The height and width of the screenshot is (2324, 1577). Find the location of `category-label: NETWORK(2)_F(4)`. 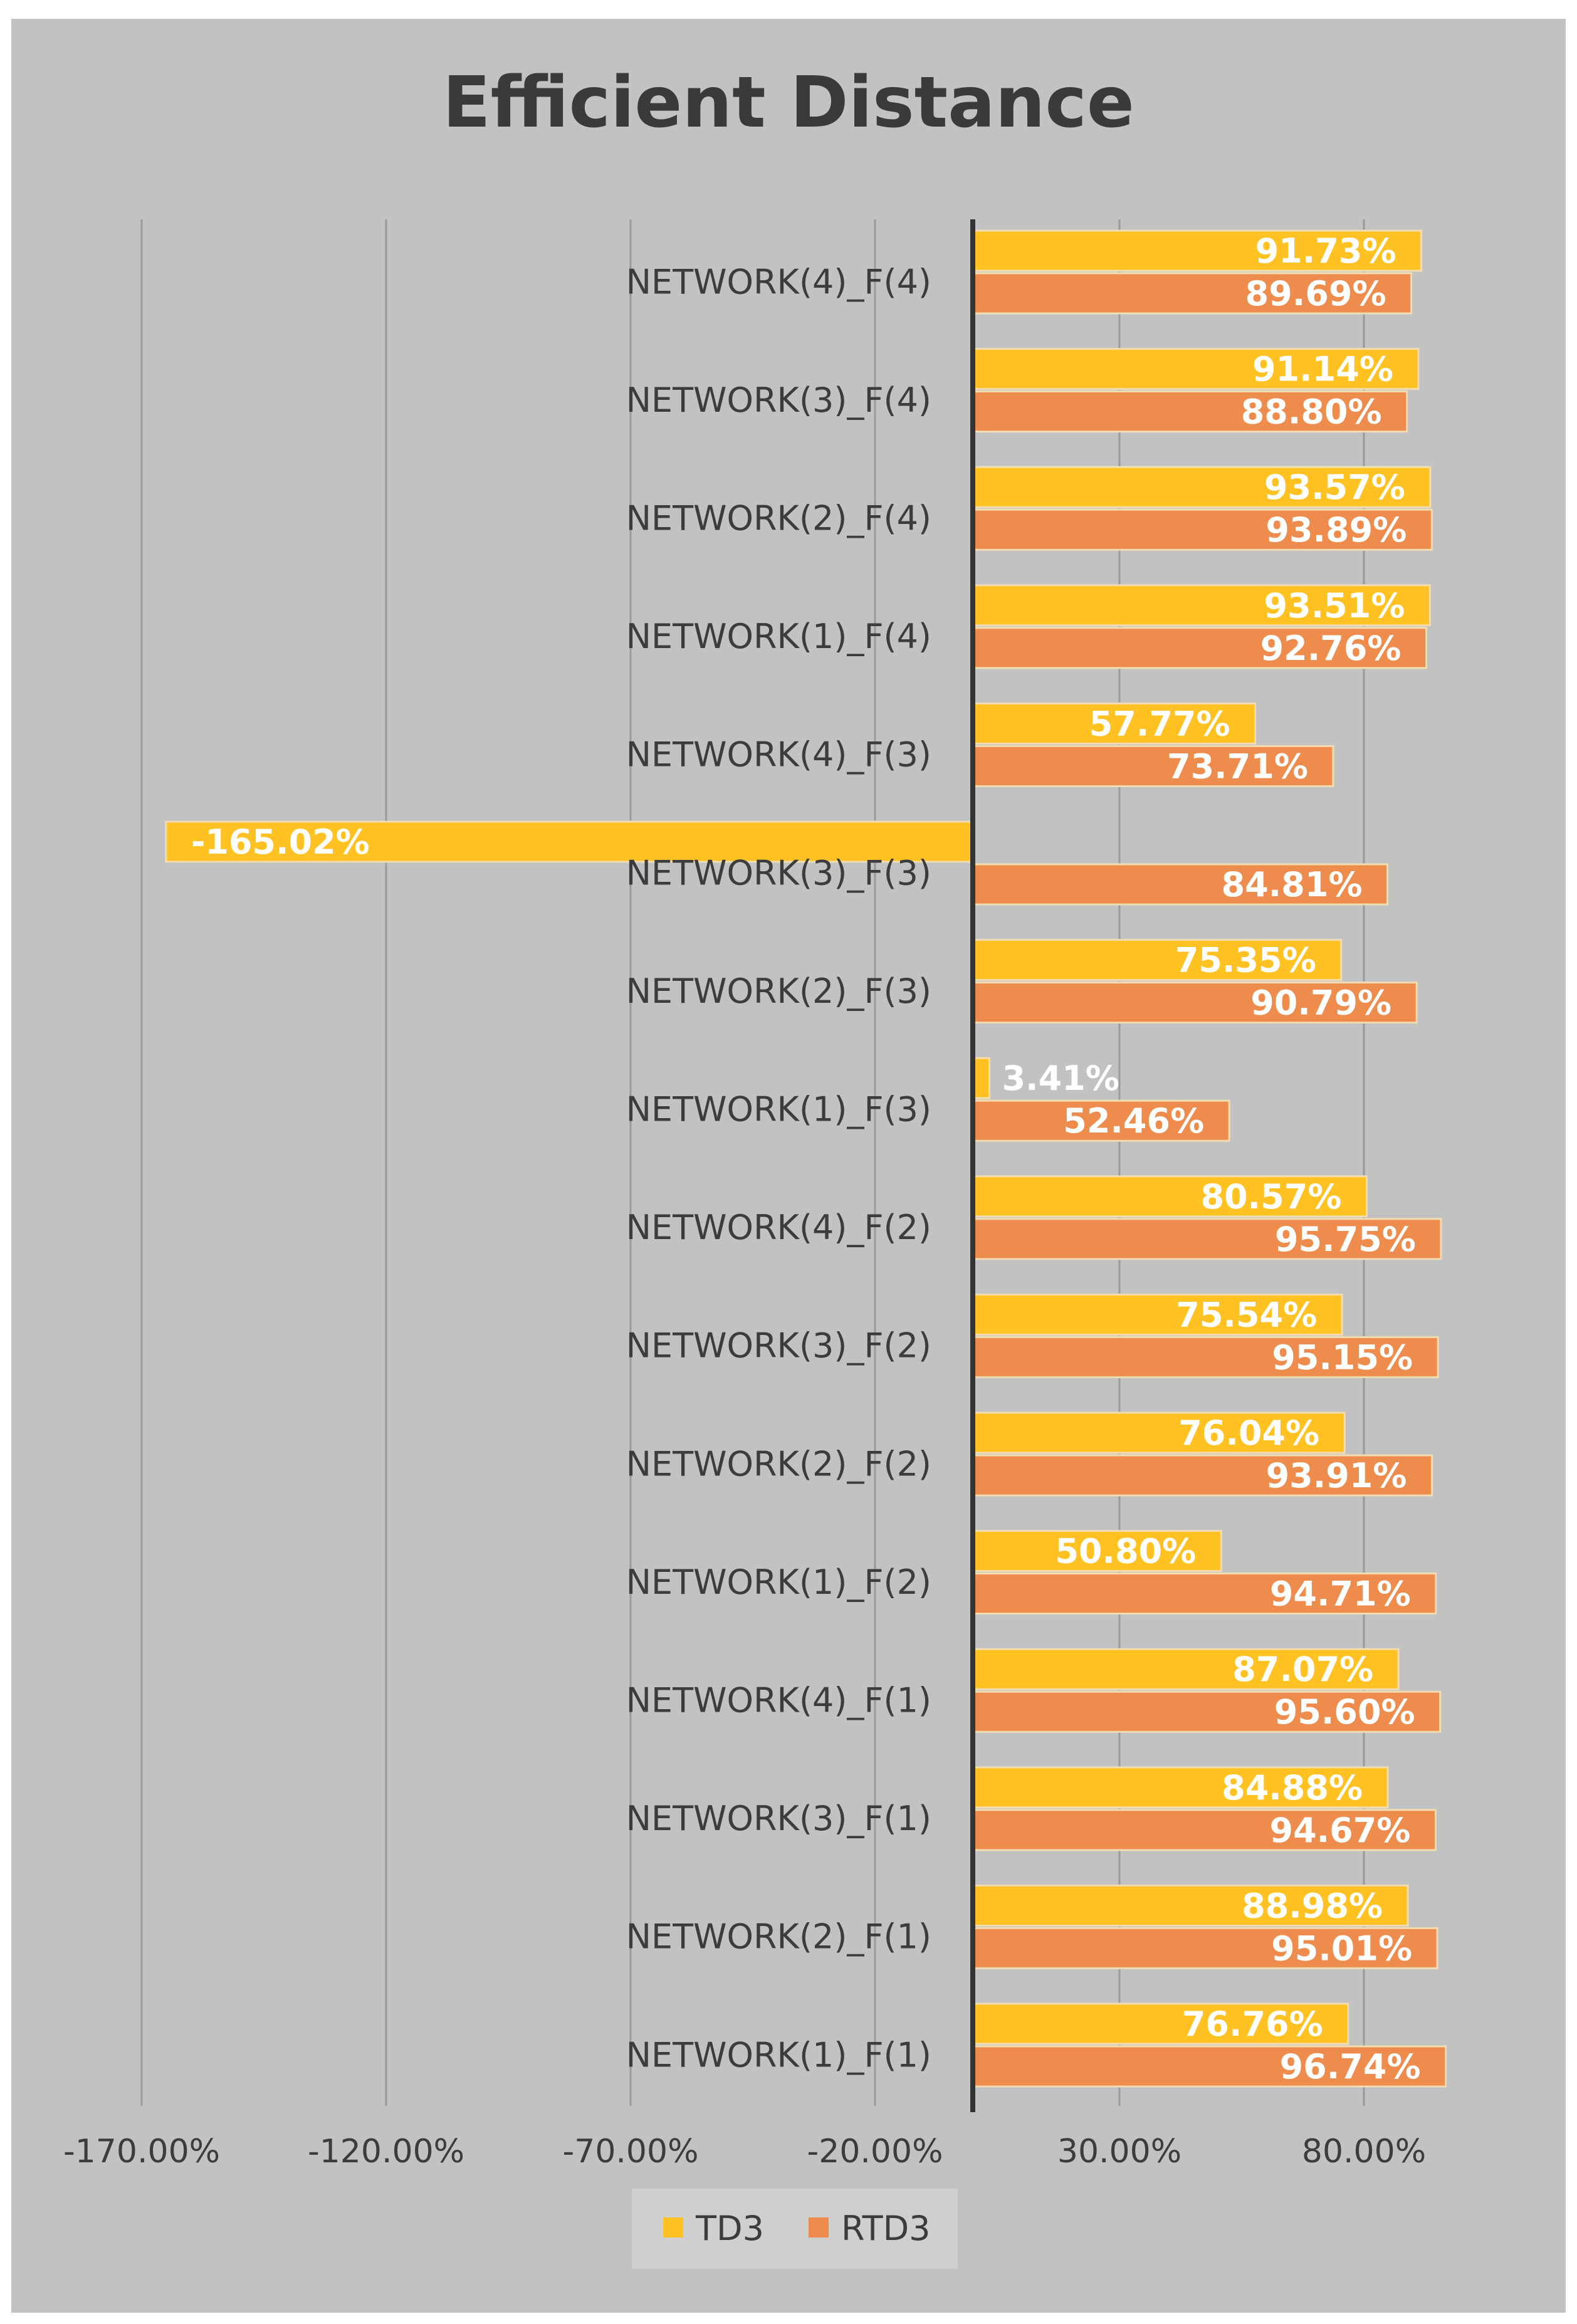

category-label: NETWORK(2)_F(4) is located at coordinates (778, 518).